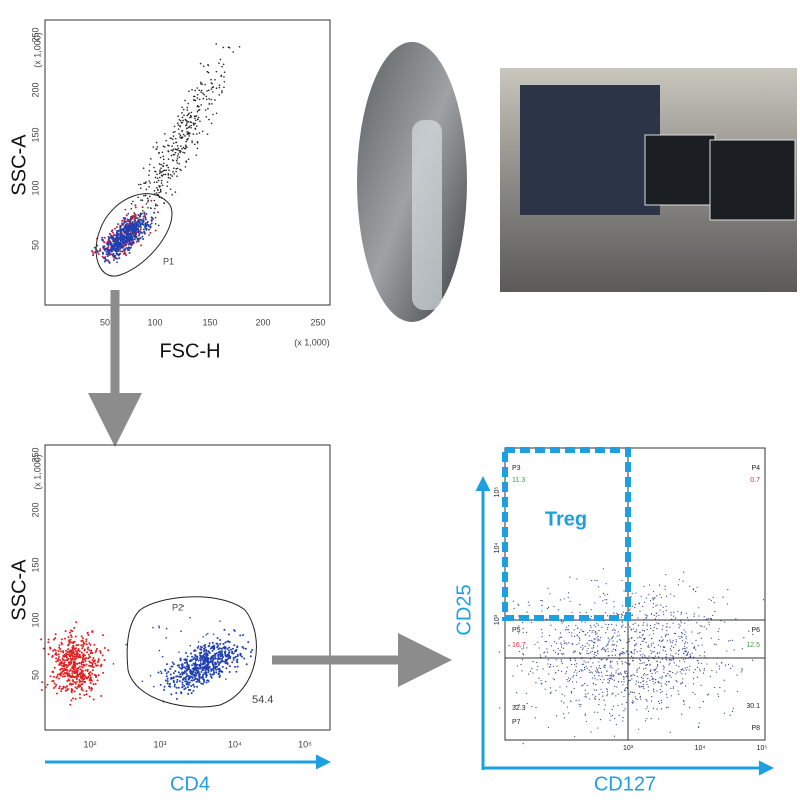 This screenshot has height=809, width=800. What do you see at coordinates (516, 630) in the screenshot?
I see `quadrant-name: P5` at bounding box center [516, 630].